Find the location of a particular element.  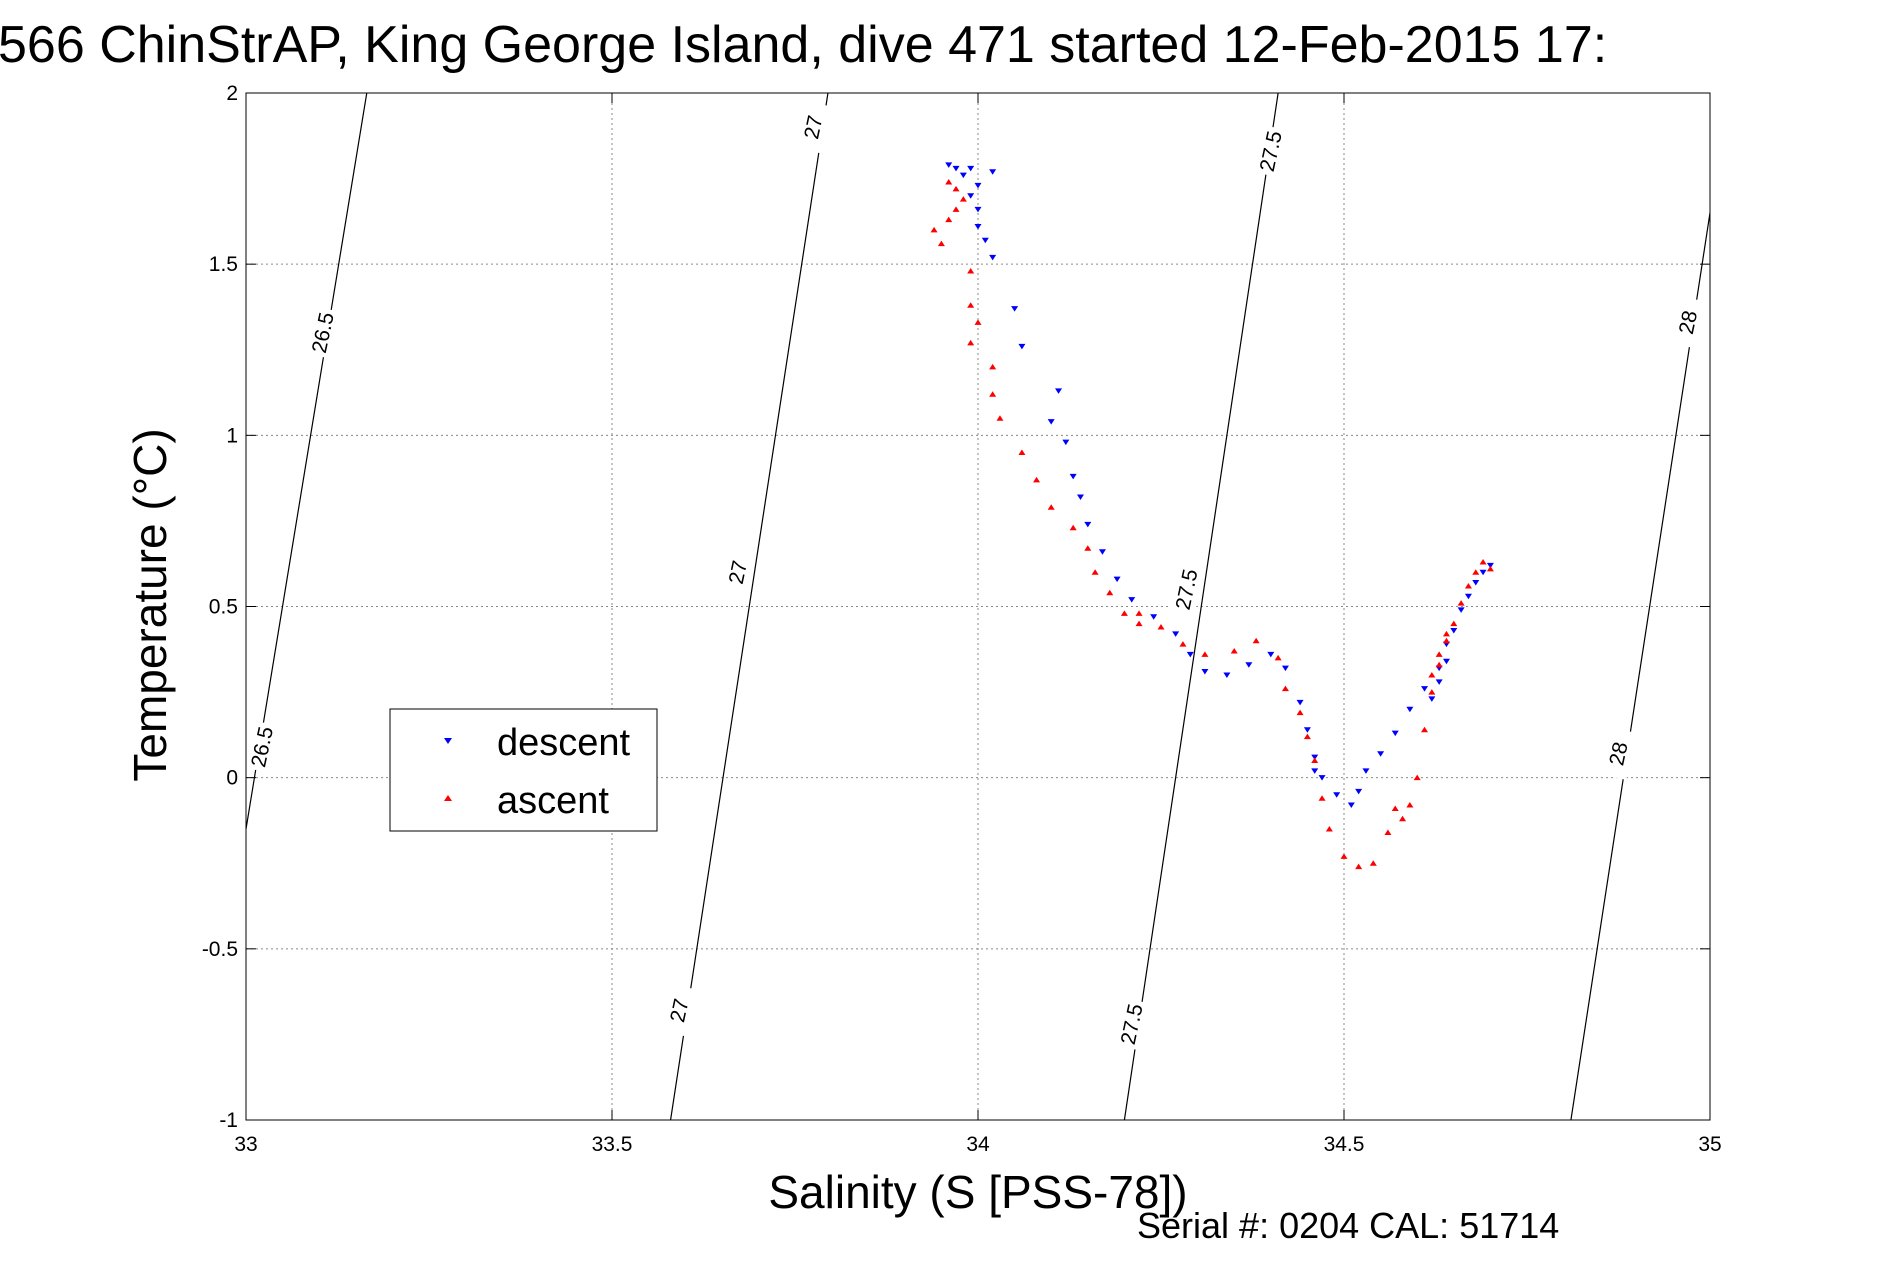

isopycnal-label: 27 is located at coordinates (738, 572).